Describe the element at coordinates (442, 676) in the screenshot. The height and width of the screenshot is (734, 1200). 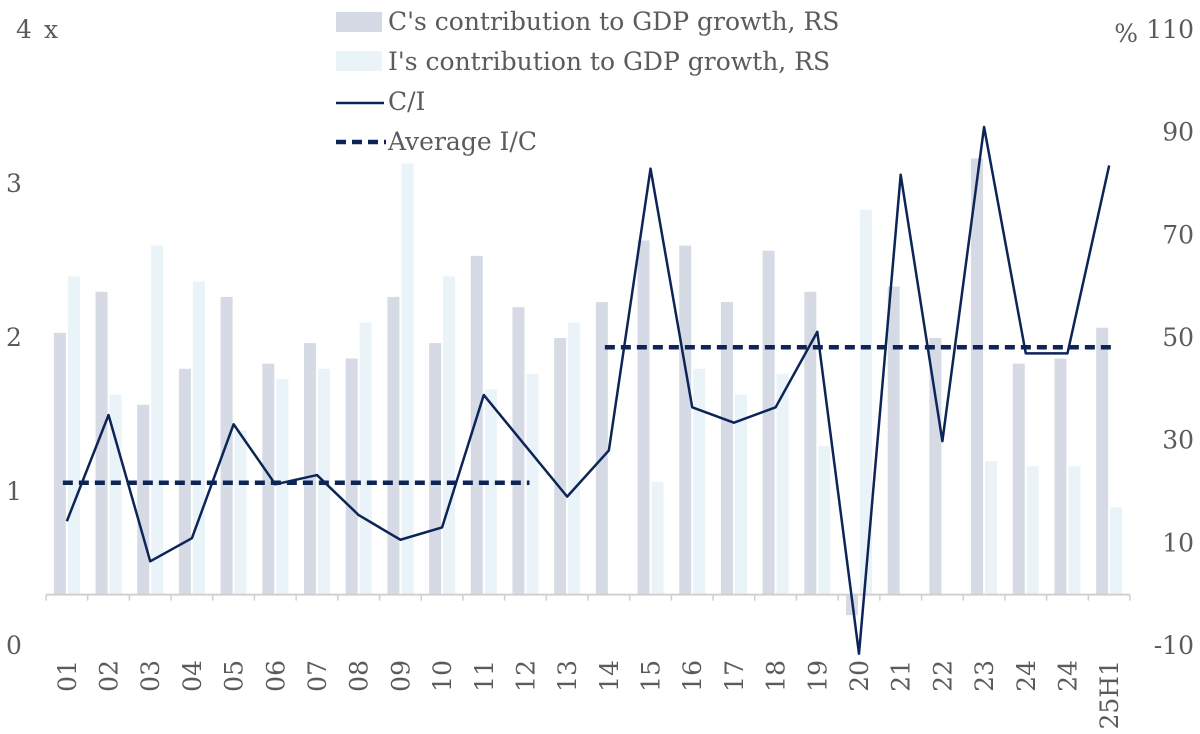
I see `x-axis-label: 10` at that location.